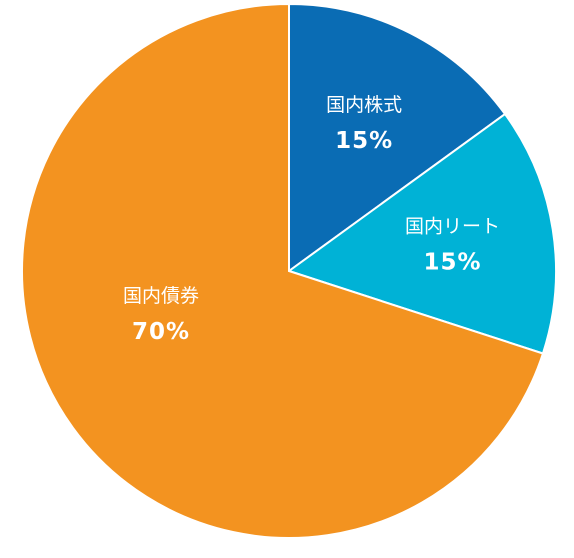 This screenshot has height=558, width=574. Describe the element at coordinates (452, 227) in the screenshot. I see `slice-label: 国内リート` at that location.